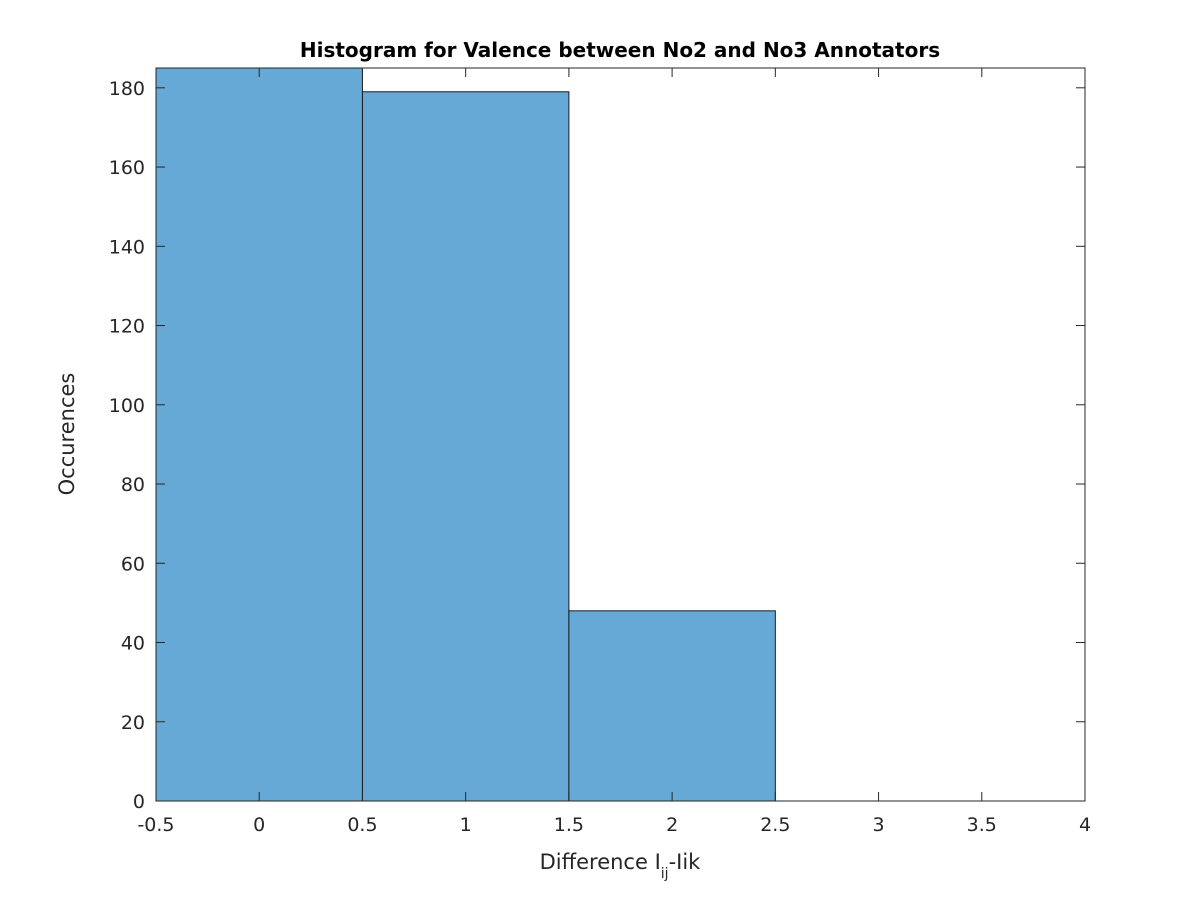 The width and height of the screenshot is (1200, 900). What do you see at coordinates (133, 564) in the screenshot?
I see `y-tick-label: 60` at bounding box center [133, 564].